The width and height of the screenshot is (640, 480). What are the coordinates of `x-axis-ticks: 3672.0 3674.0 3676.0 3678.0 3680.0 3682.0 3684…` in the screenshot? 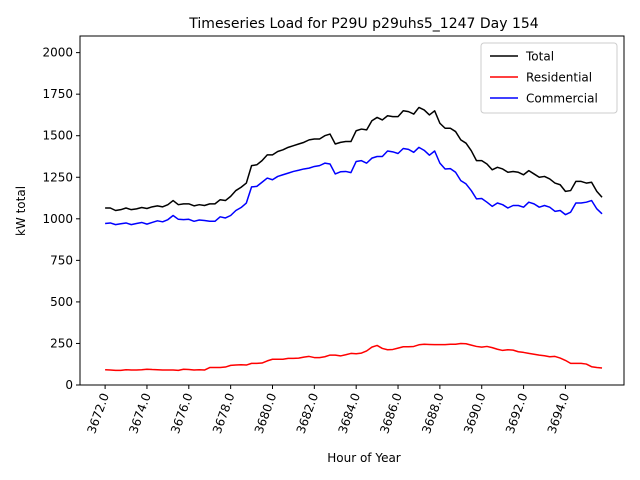 It's located at (328, 410).